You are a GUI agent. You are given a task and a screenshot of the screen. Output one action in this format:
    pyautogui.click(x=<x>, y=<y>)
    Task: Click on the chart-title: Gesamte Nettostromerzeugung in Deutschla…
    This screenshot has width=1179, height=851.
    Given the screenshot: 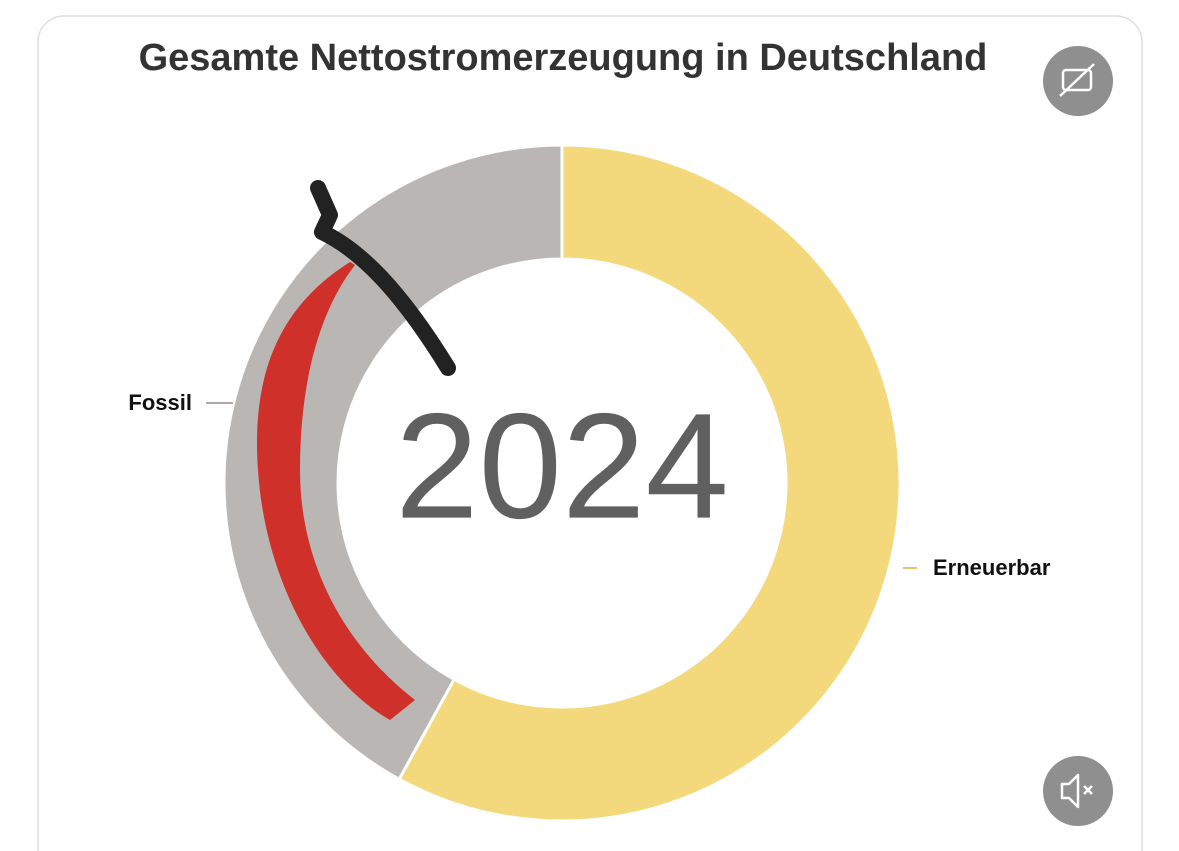 What is the action you would take?
    pyautogui.click(x=563, y=58)
    